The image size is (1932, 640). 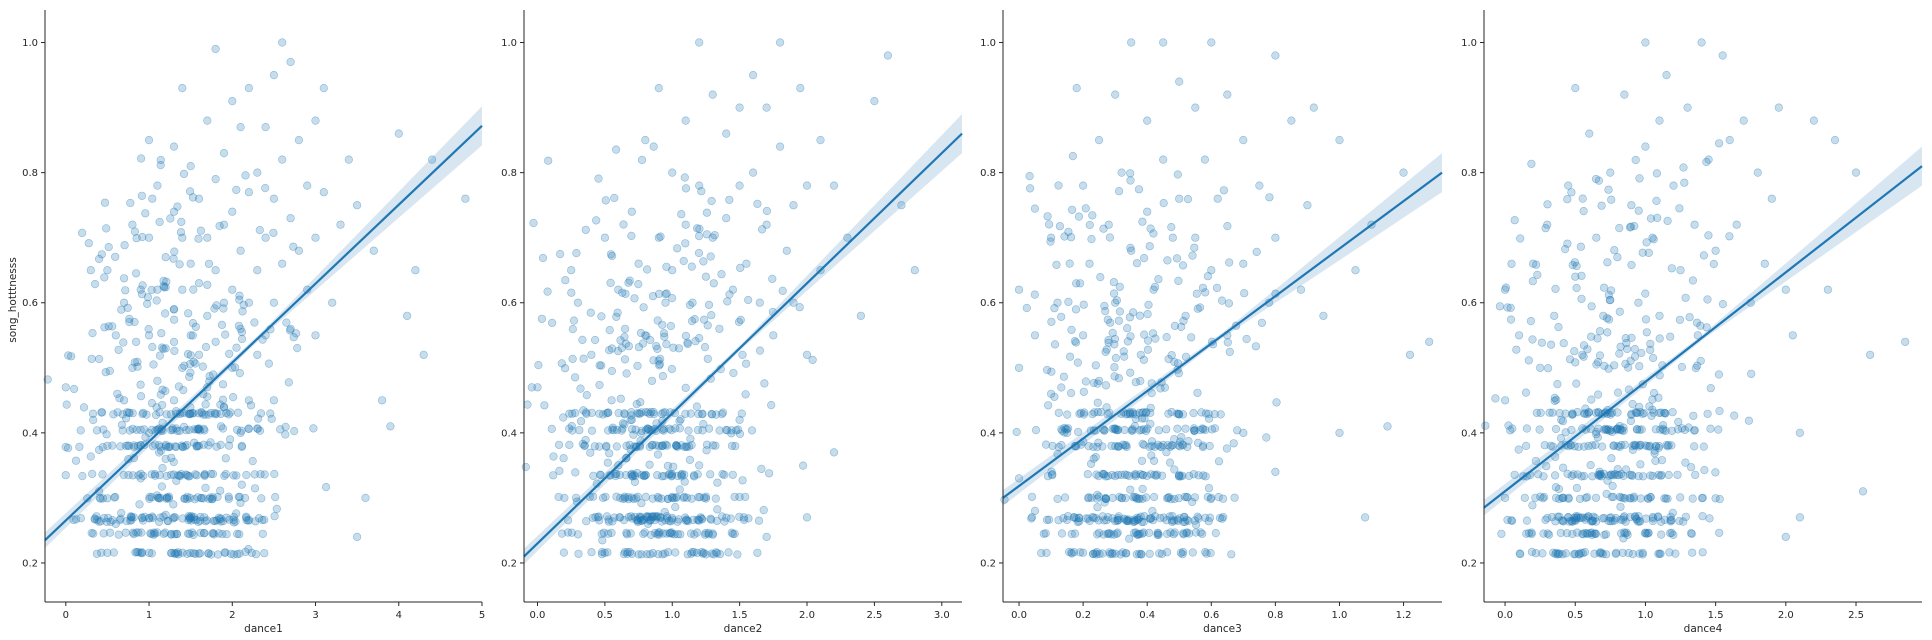 I want to click on x-tick-label: 1.2, so click(x=1404, y=615).